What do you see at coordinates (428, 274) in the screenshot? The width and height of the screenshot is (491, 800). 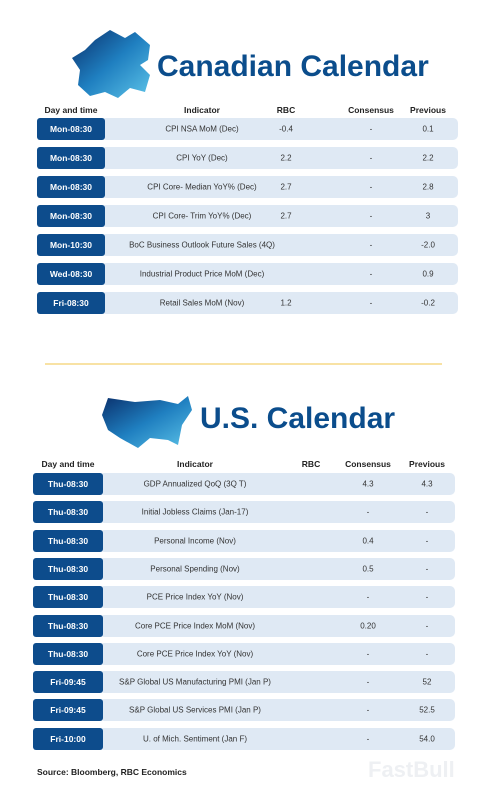 I see `table-cell: 0.9` at bounding box center [428, 274].